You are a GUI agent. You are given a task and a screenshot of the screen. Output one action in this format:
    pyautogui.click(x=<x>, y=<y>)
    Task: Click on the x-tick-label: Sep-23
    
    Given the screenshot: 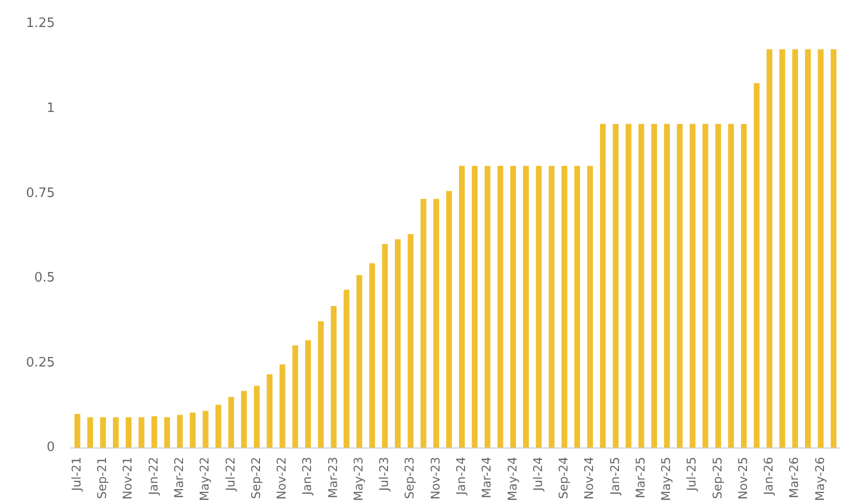 What is the action you would take?
    pyautogui.click(x=409, y=478)
    